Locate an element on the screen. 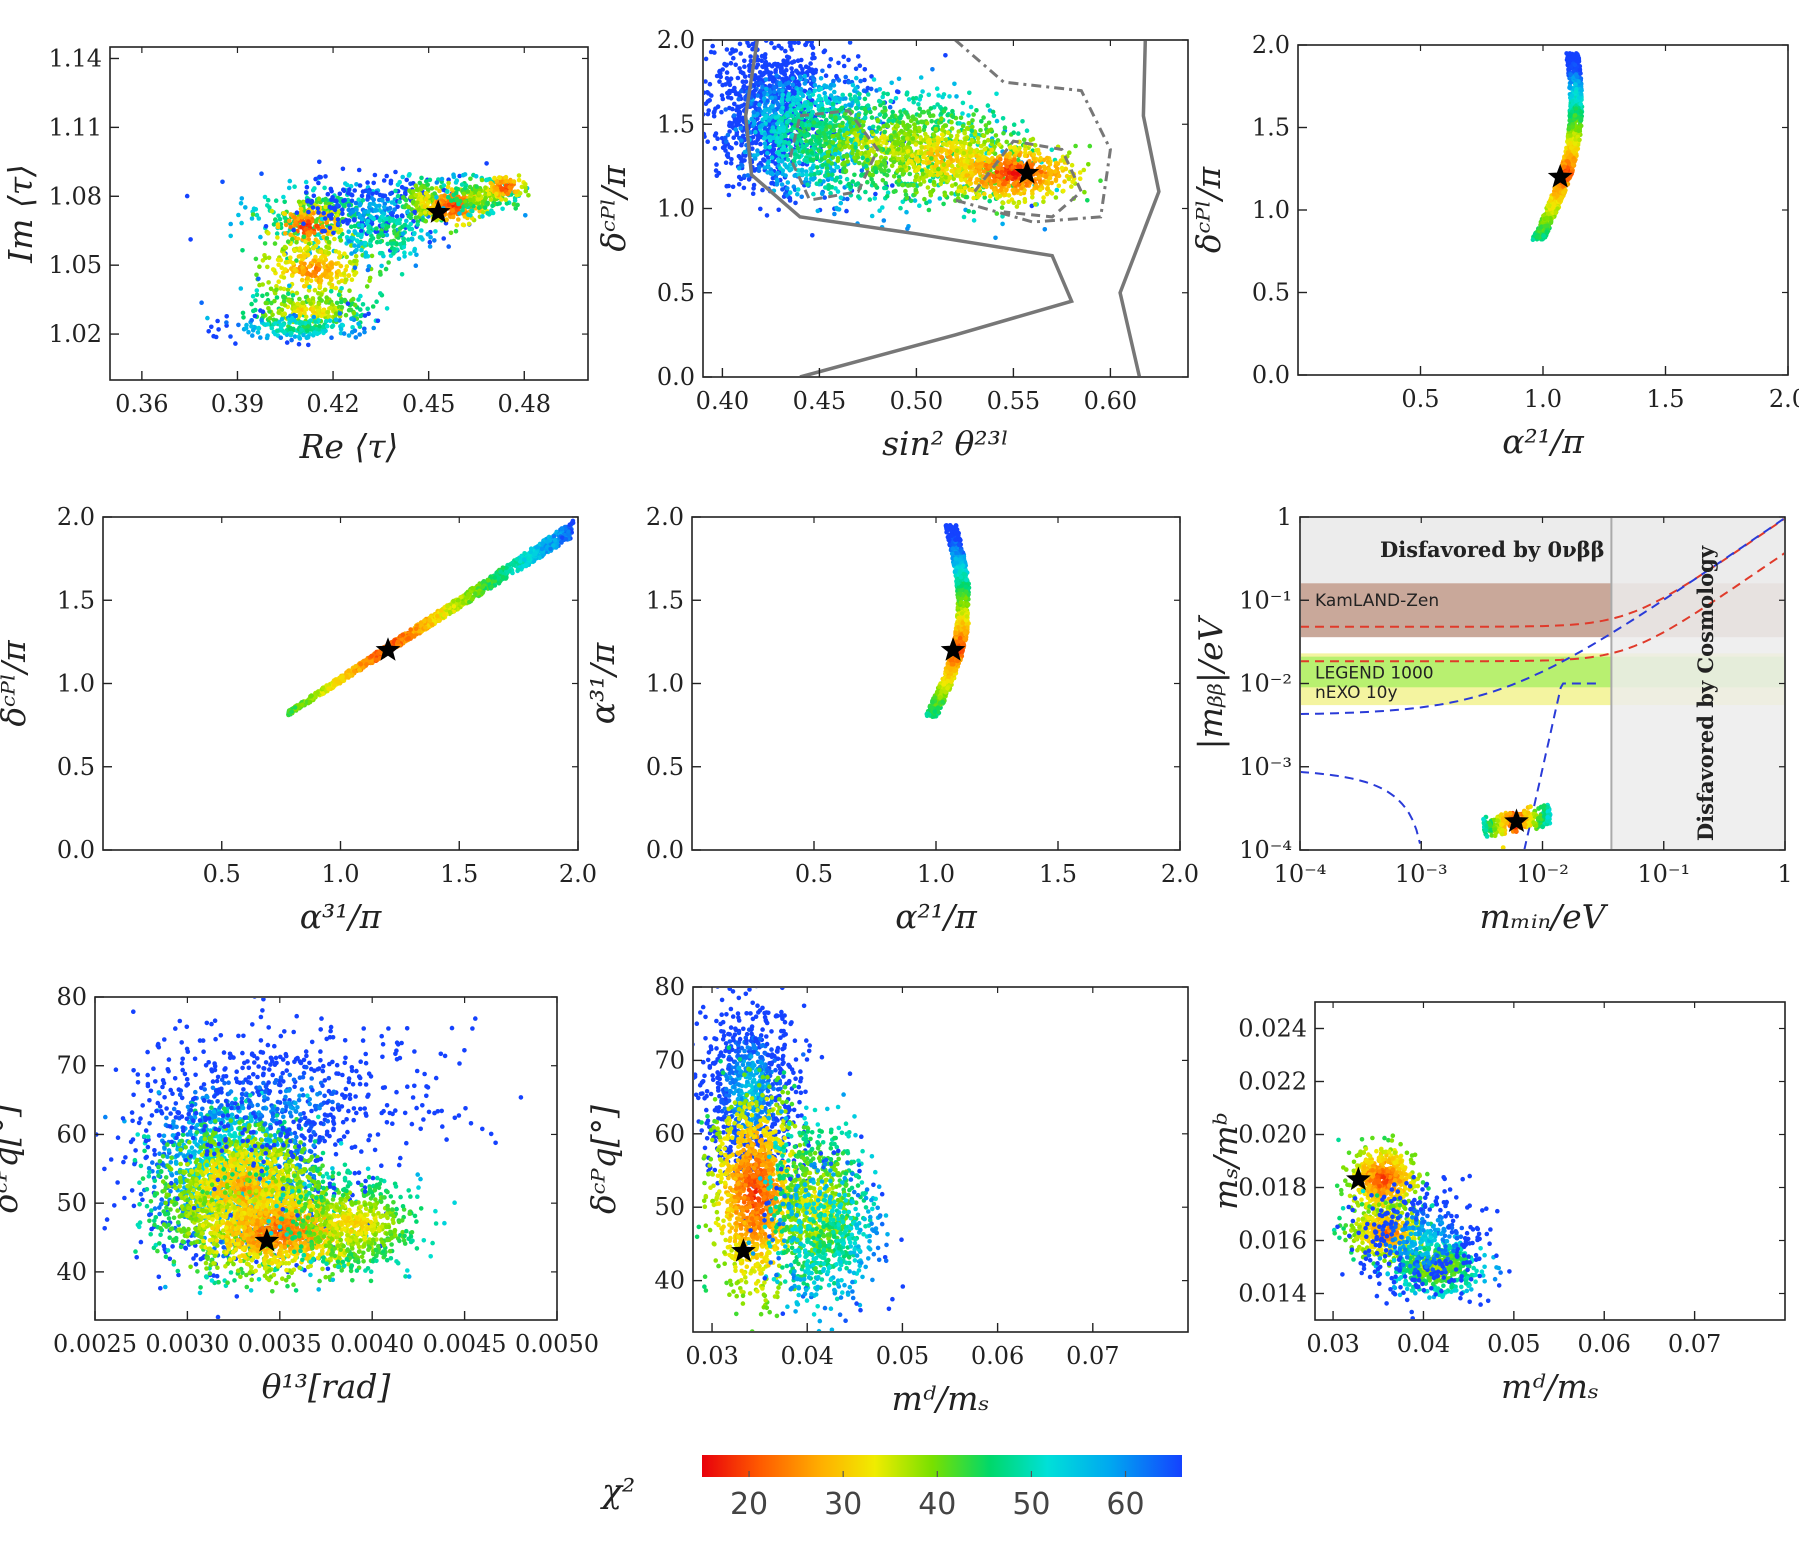 The width and height of the screenshot is (1799, 1541). y-tick-label: 1.14 is located at coordinates (75, 58).